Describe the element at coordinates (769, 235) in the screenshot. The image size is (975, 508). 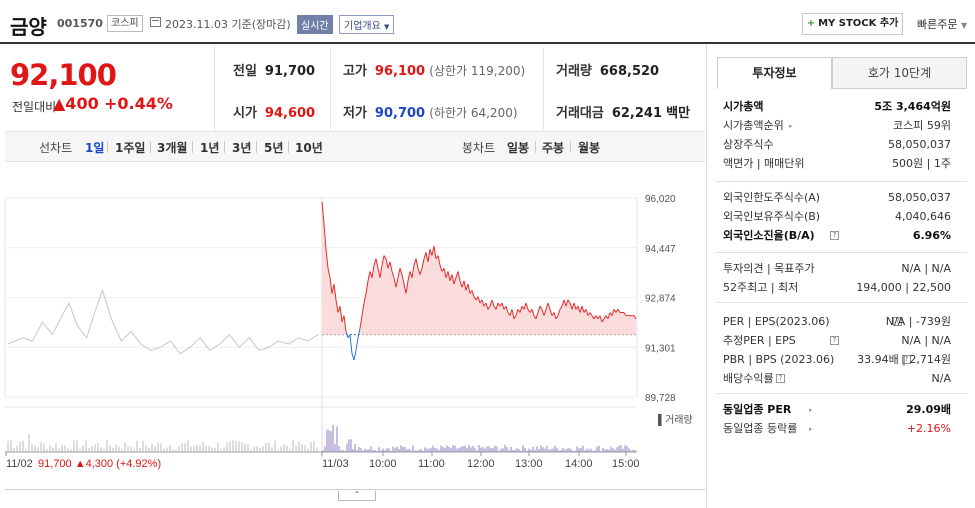
I see `info-label: 외국인소진율(B/A)` at that location.